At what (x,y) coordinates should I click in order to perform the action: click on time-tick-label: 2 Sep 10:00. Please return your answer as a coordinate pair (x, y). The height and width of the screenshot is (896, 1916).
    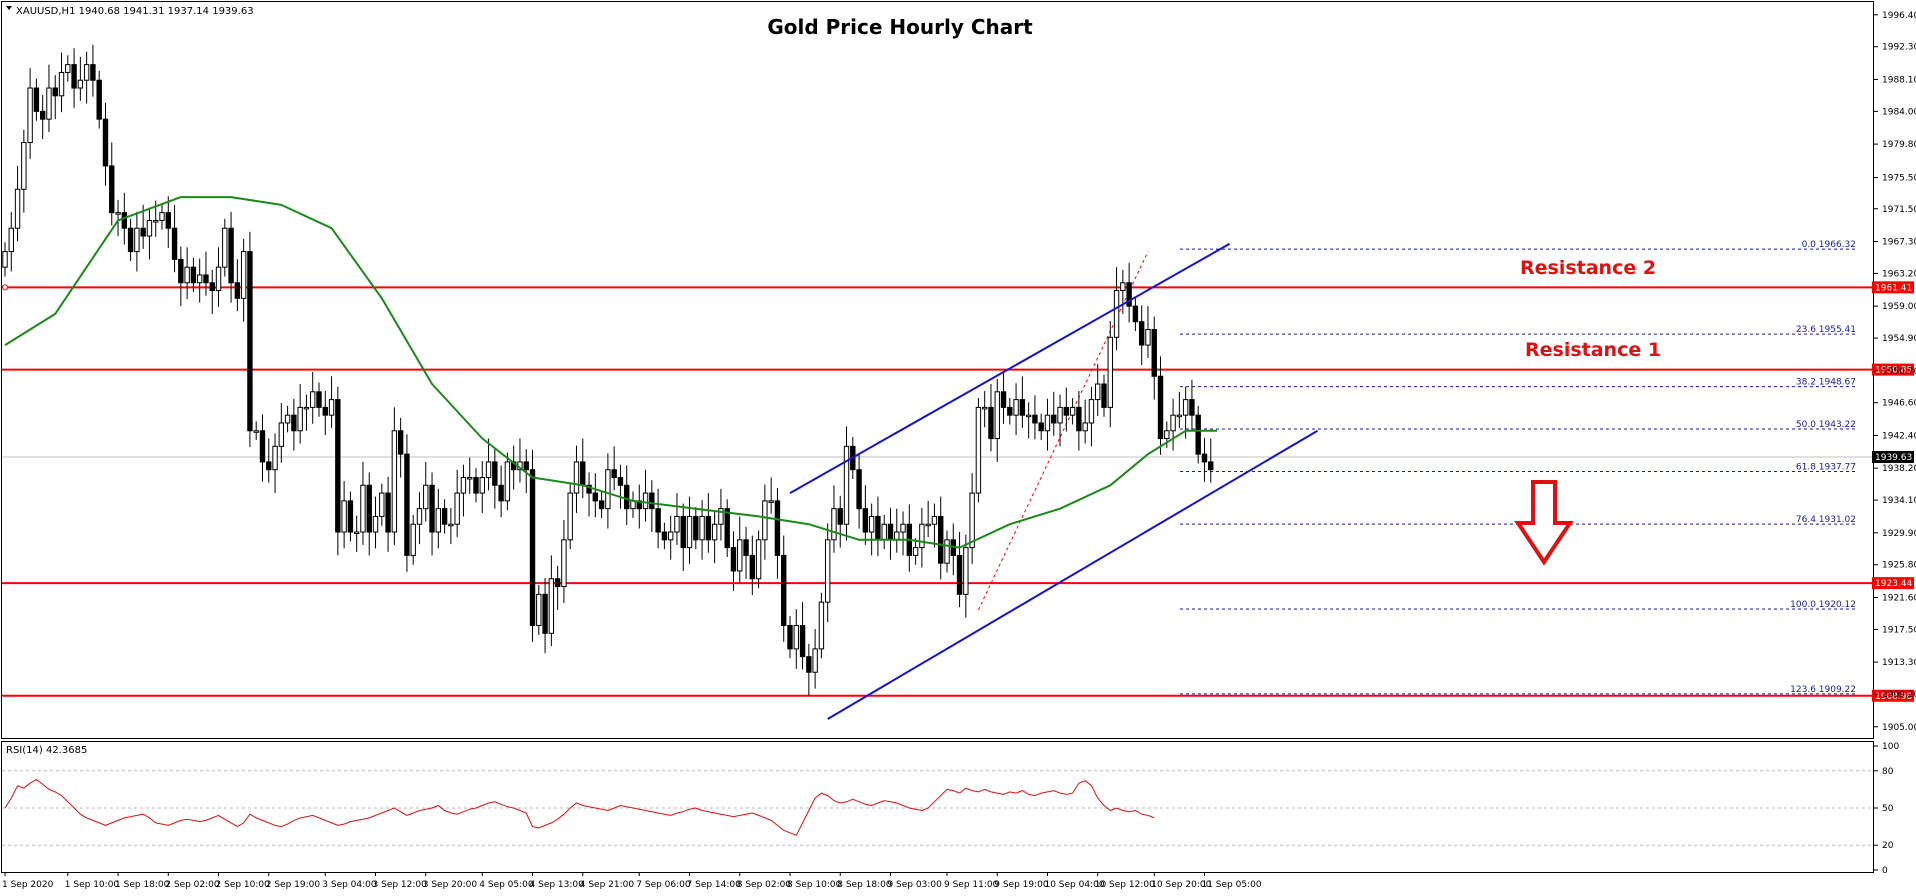
    Looking at the image, I should click on (243, 885).